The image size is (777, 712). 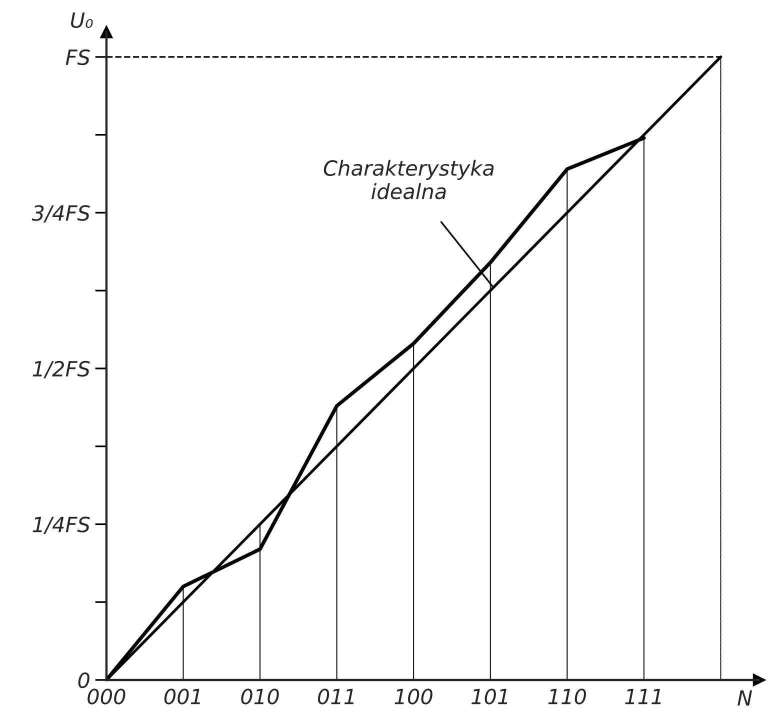 What do you see at coordinates (78, 57) in the screenshot?
I see `text: FS` at bounding box center [78, 57].